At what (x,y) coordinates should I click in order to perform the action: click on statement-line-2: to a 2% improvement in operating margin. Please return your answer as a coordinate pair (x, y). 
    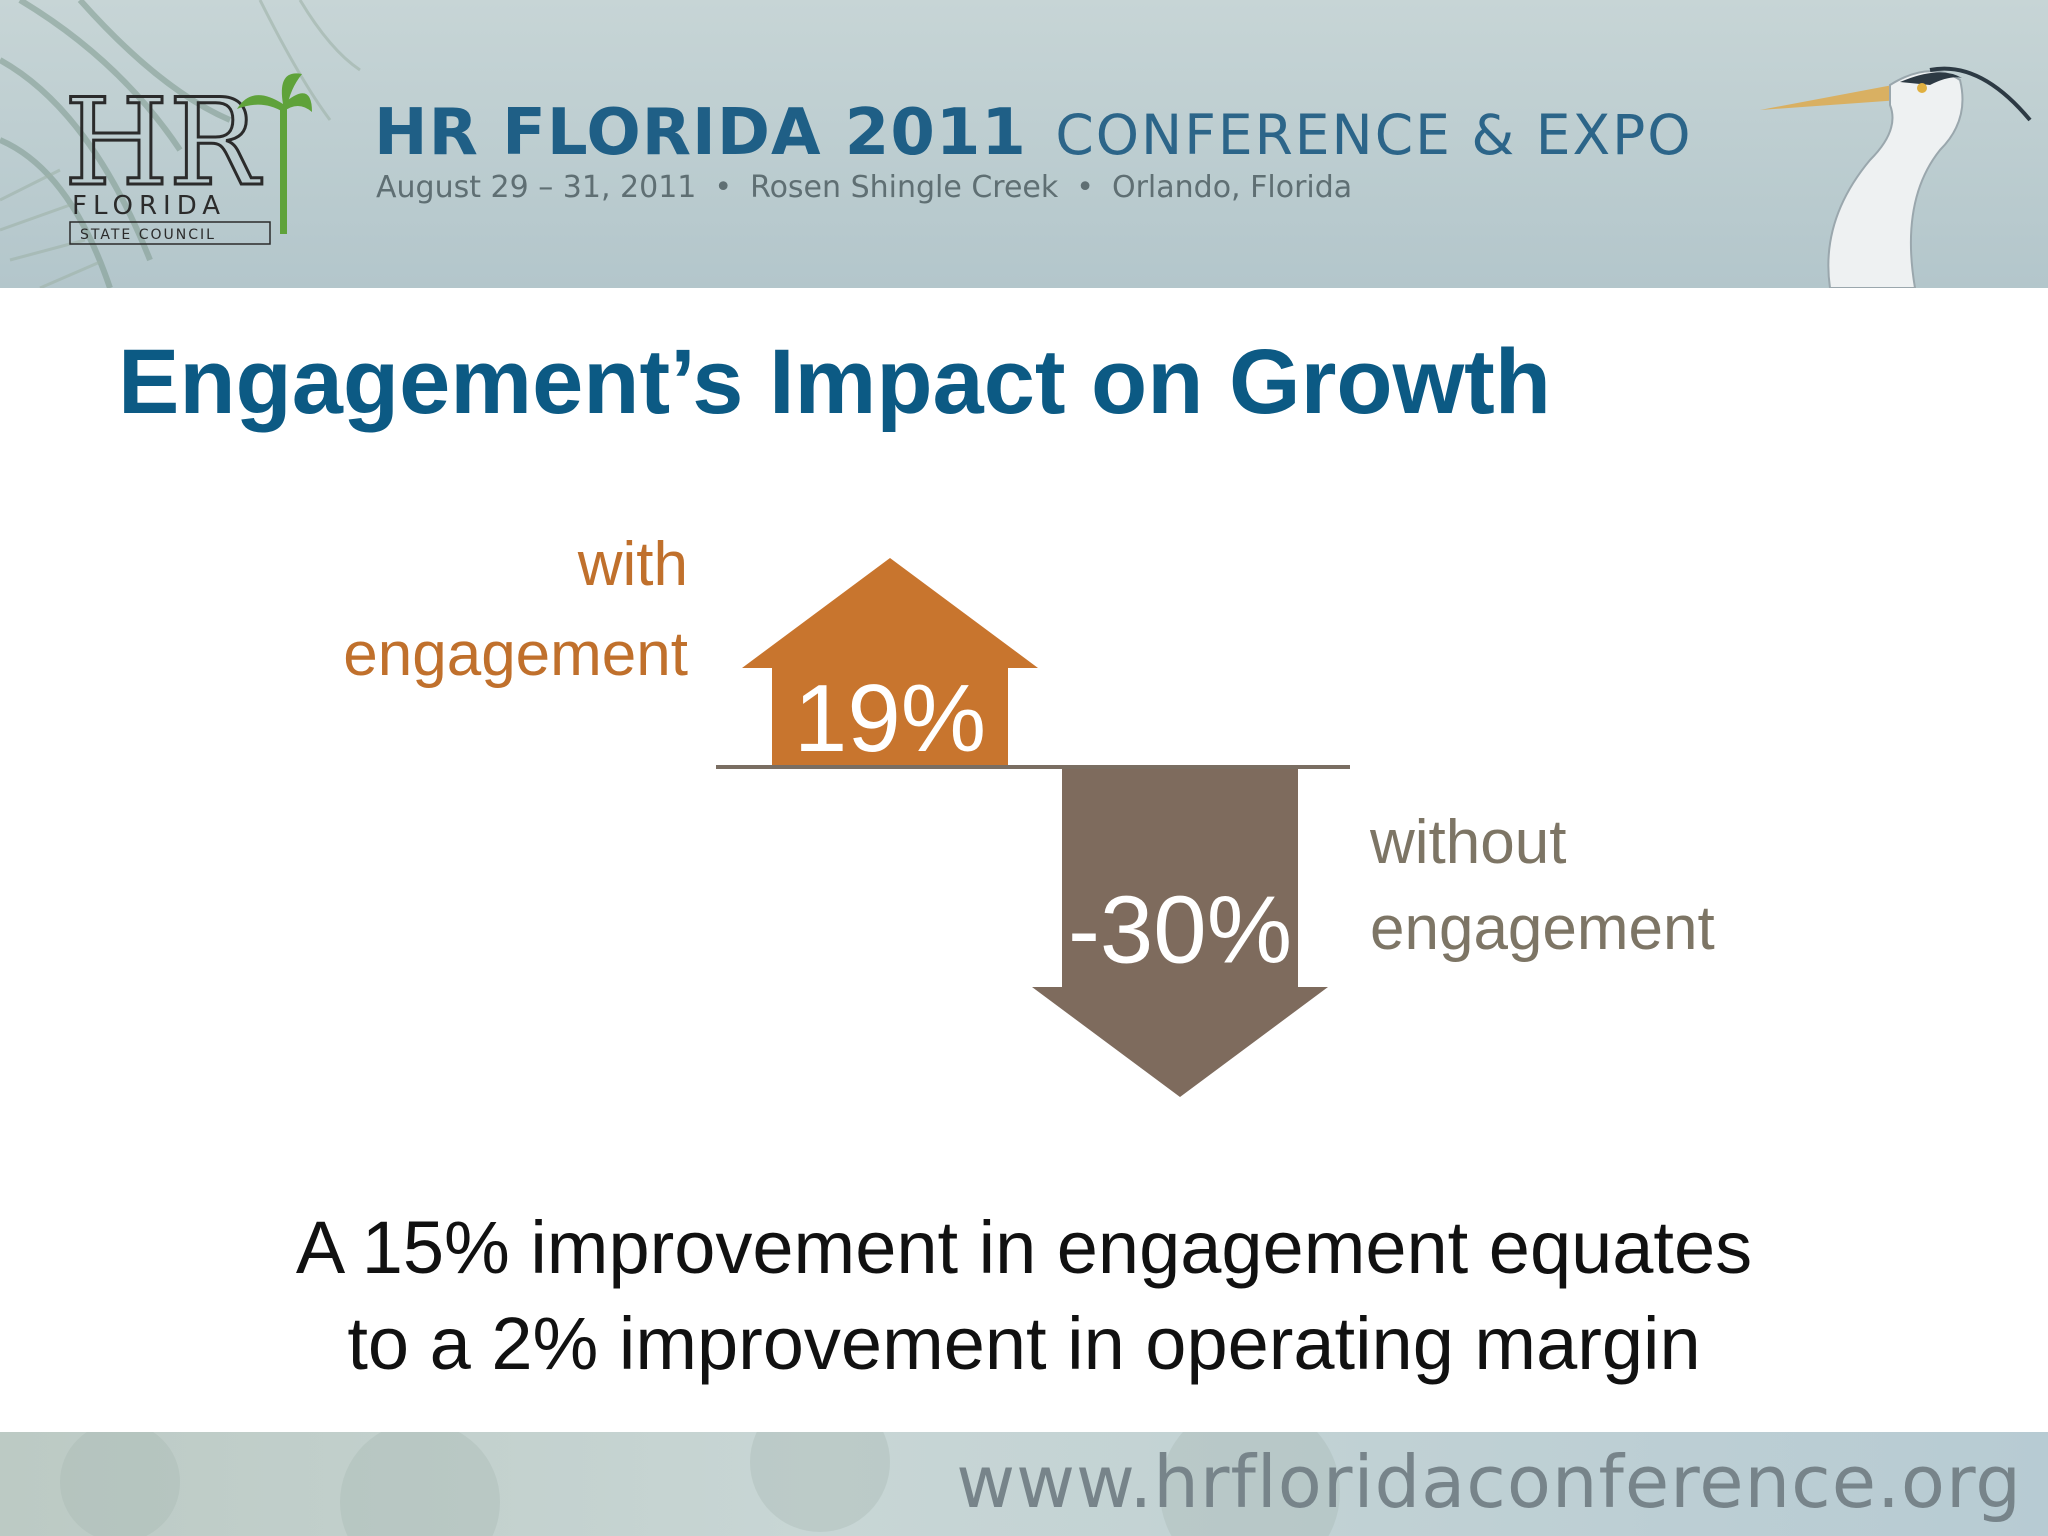
    Looking at the image, I should click on (1024, 1343).